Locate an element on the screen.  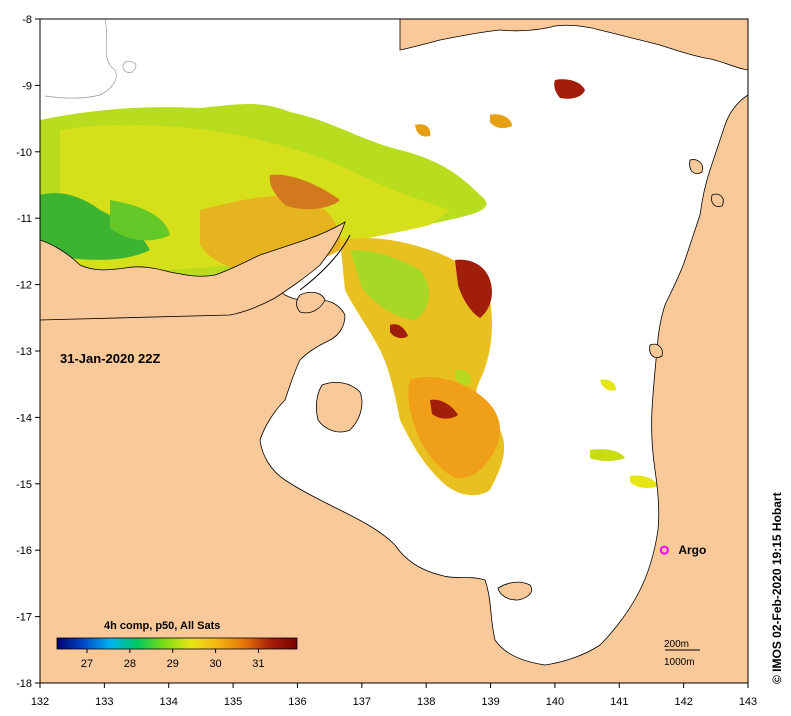
y-tick-label: -15 is located at coordinates (24, 485).